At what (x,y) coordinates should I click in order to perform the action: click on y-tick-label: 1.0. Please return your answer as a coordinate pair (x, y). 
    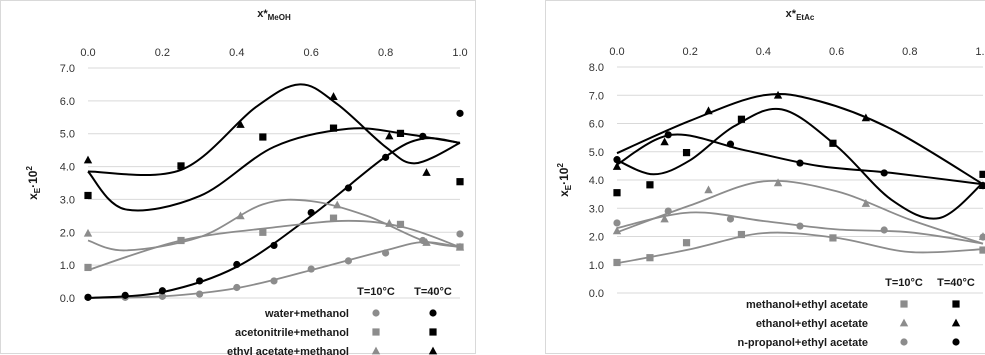
    Looking at the image, I should click on (596, 266).